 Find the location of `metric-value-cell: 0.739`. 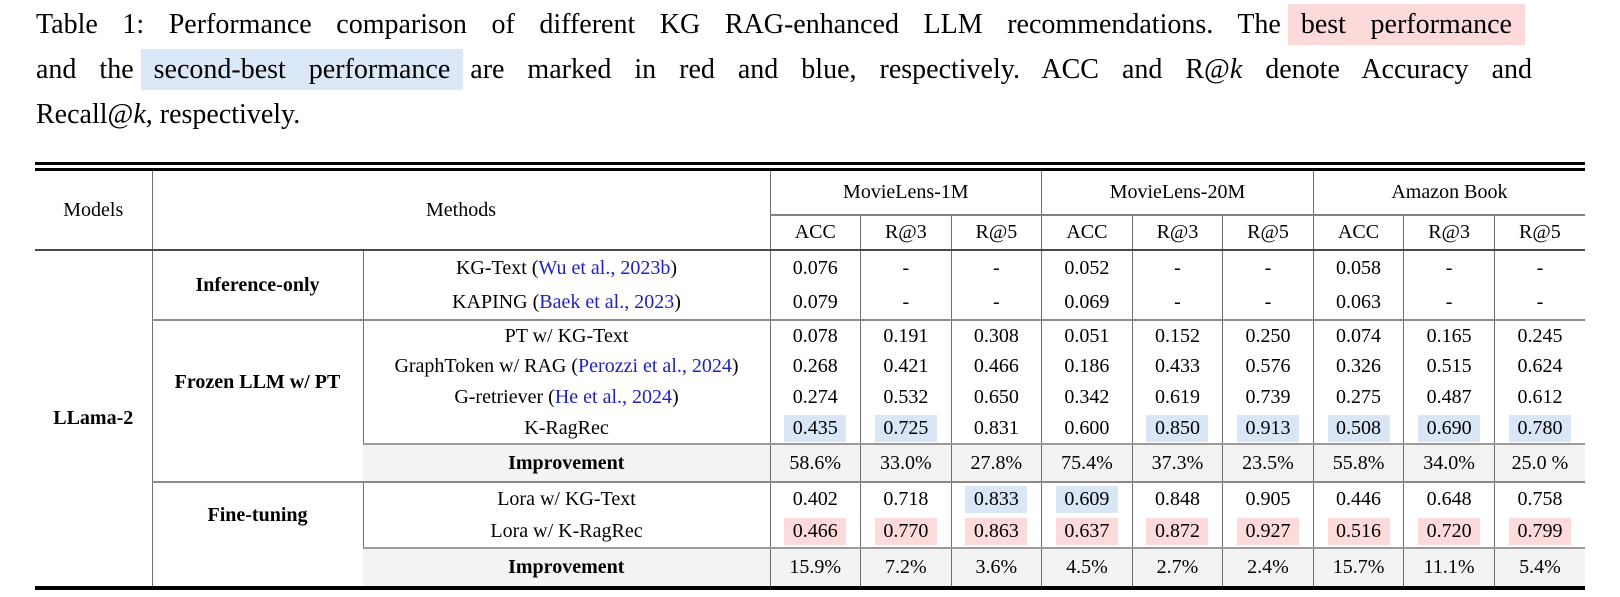

metric-value-cell: 0.739 is located at coordinates (1268, 397).